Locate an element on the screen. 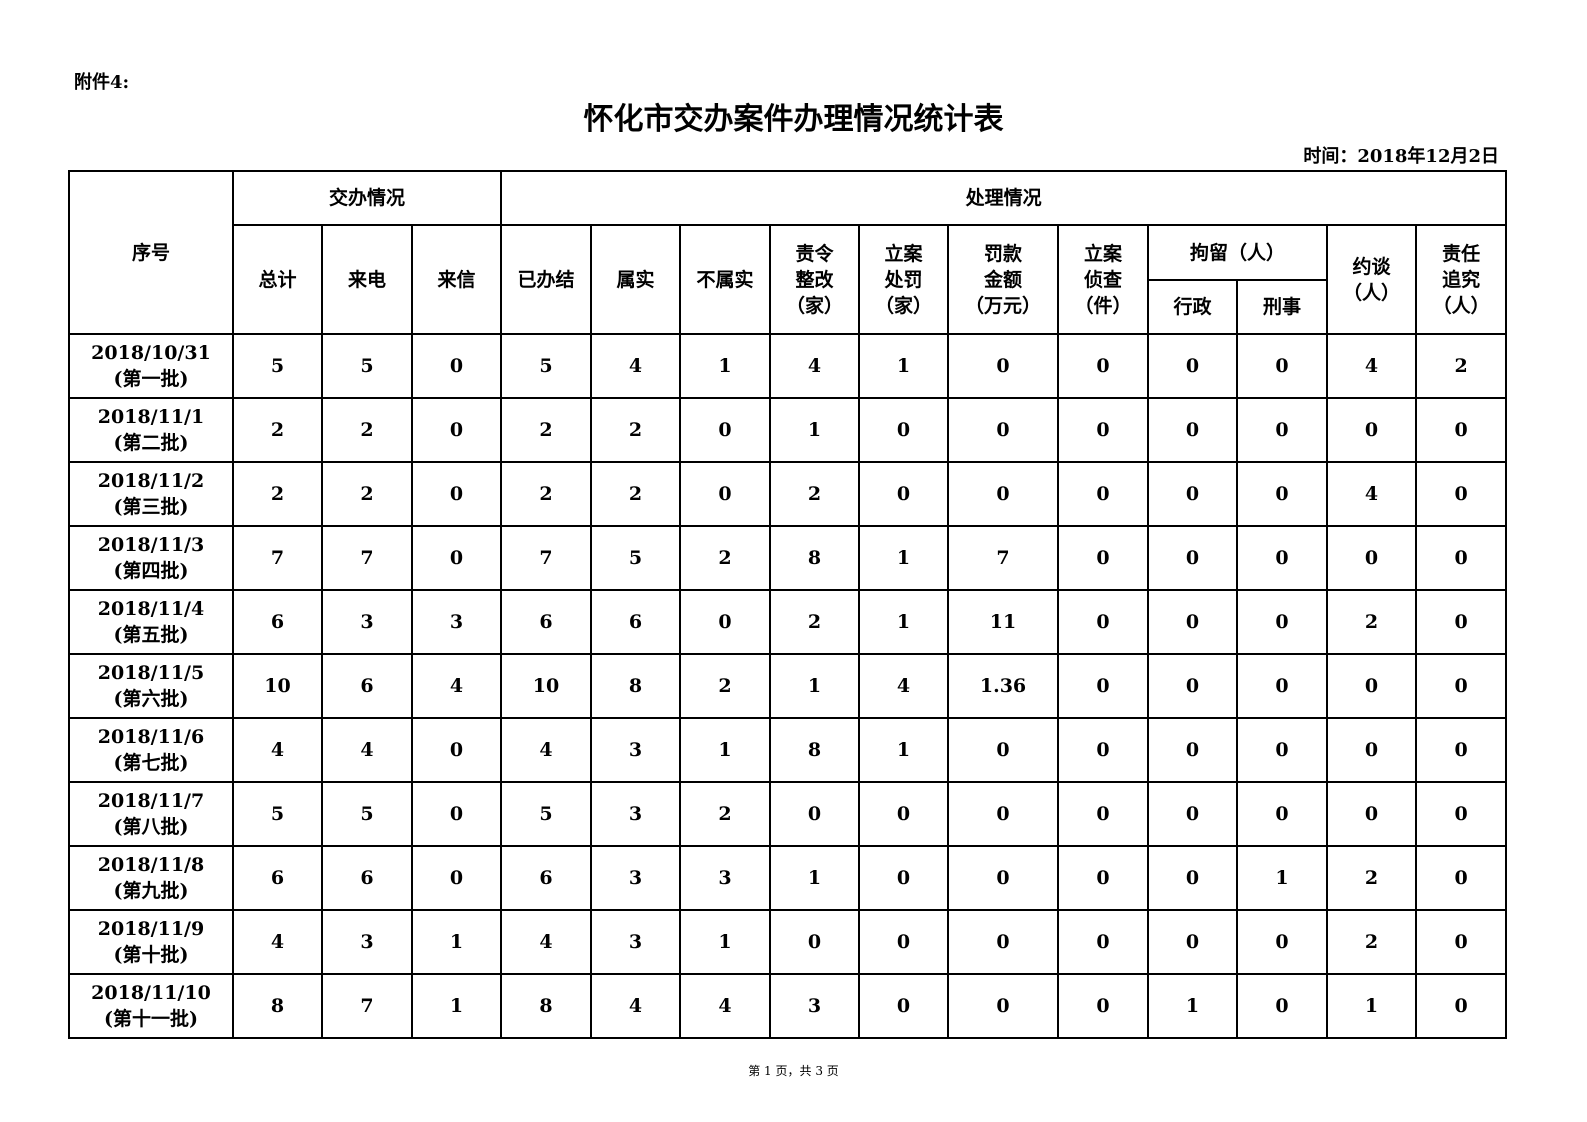 This screenshot has width=1587, height=1122. row-date: 2018/11/2 is located at coordinates (151, 481).